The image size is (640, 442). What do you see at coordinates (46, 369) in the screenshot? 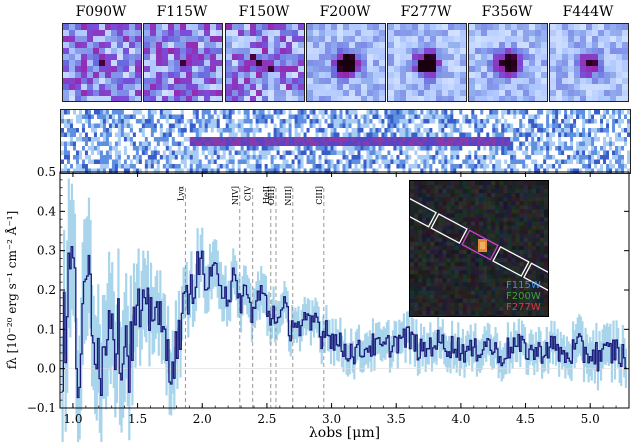
I see `y-tick-label: 0.0` at bounding box center [46, 369].